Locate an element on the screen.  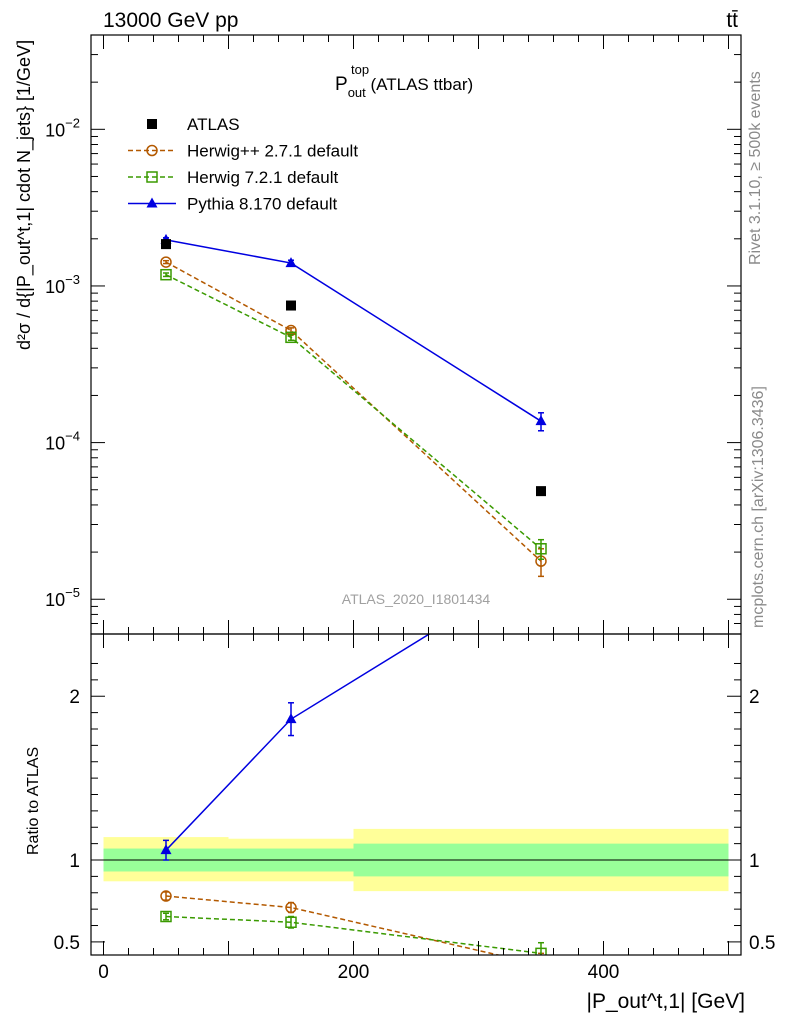
x-tick-label: 0 is located at coordinates (103, 972).